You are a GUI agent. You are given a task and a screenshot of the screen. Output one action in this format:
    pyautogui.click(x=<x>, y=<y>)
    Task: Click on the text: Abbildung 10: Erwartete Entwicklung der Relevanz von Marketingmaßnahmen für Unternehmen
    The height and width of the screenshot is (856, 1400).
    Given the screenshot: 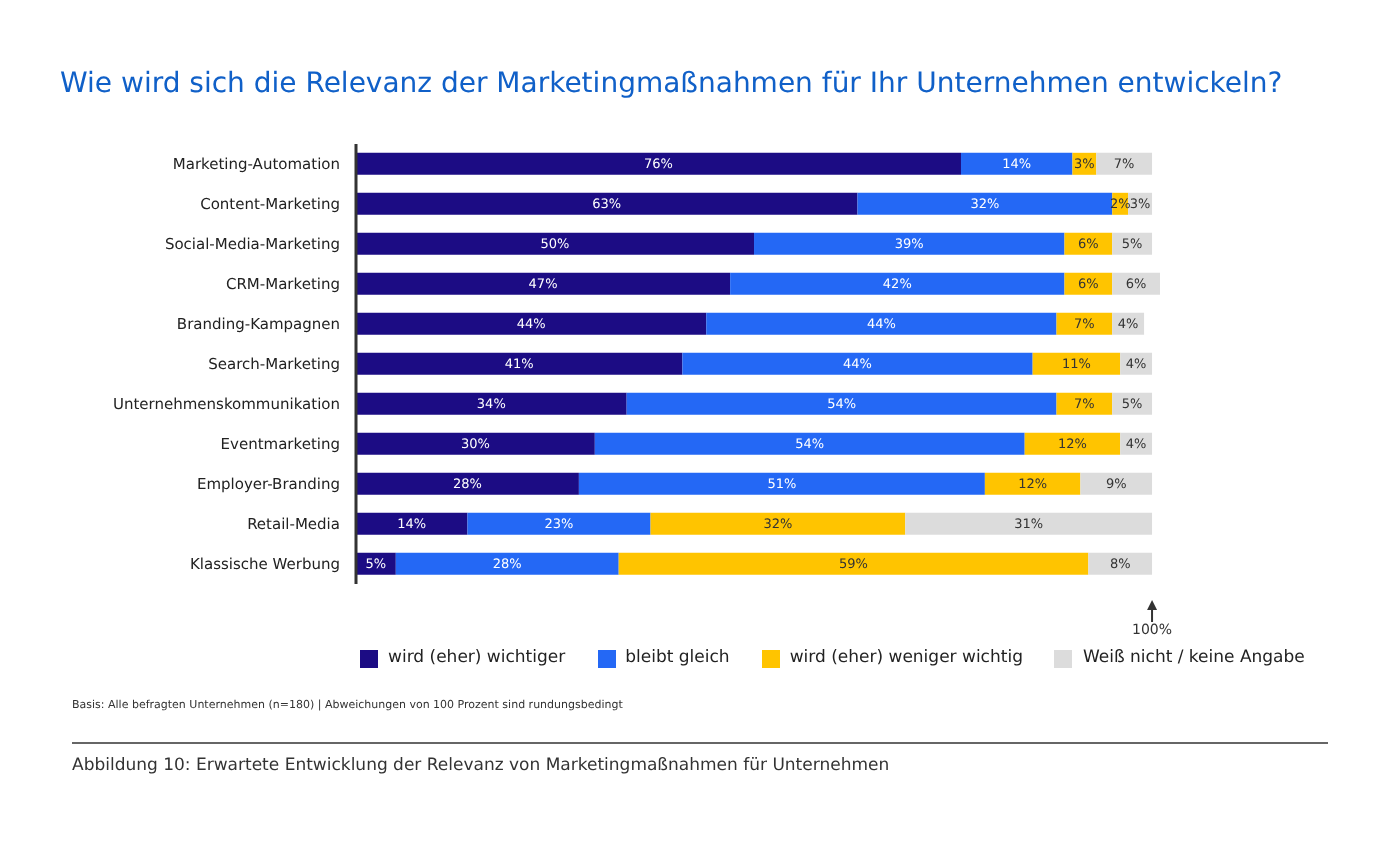 What is the action you would take?
    pyautogui.click(x=481, y=766)
    